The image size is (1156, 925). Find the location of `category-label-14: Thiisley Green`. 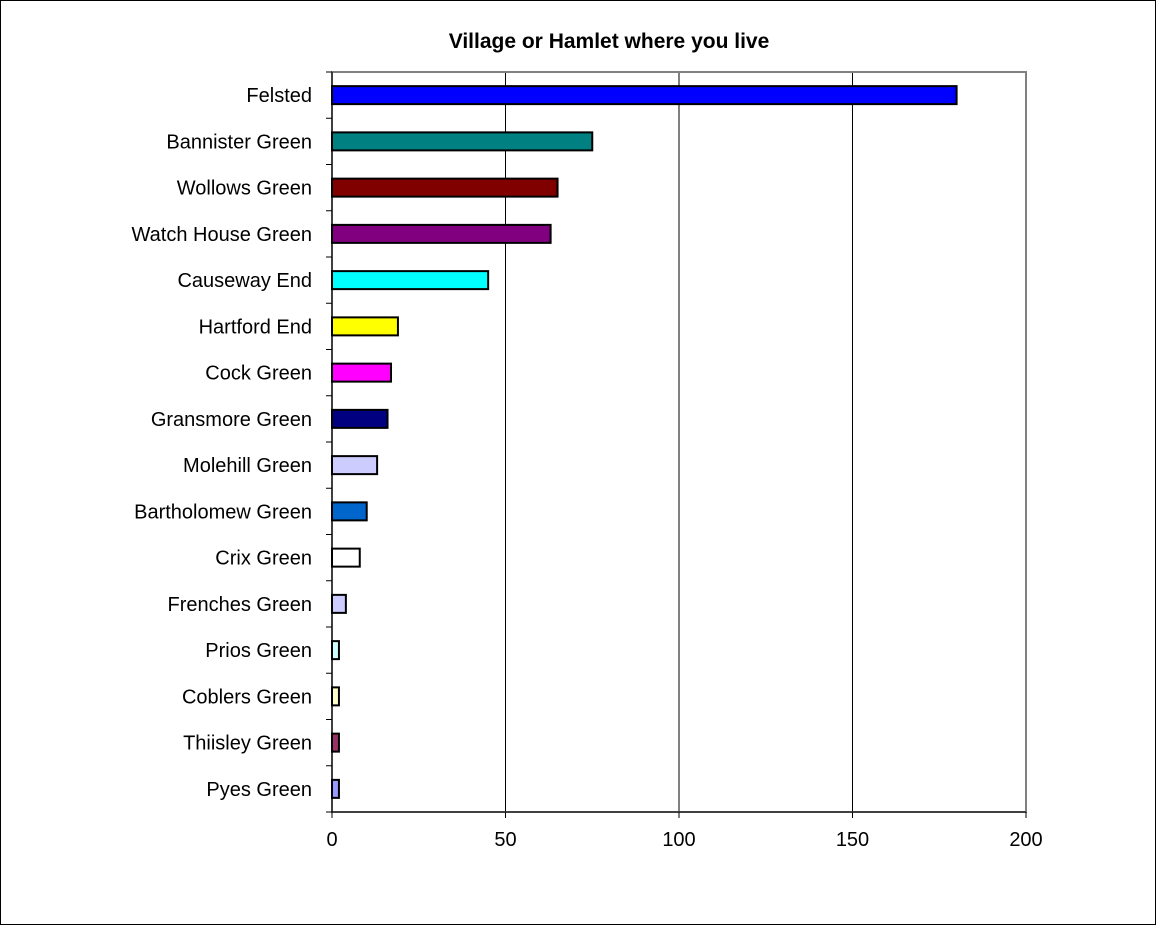

category-label-14: Thiisley Green is located at coordinates (247, 744).